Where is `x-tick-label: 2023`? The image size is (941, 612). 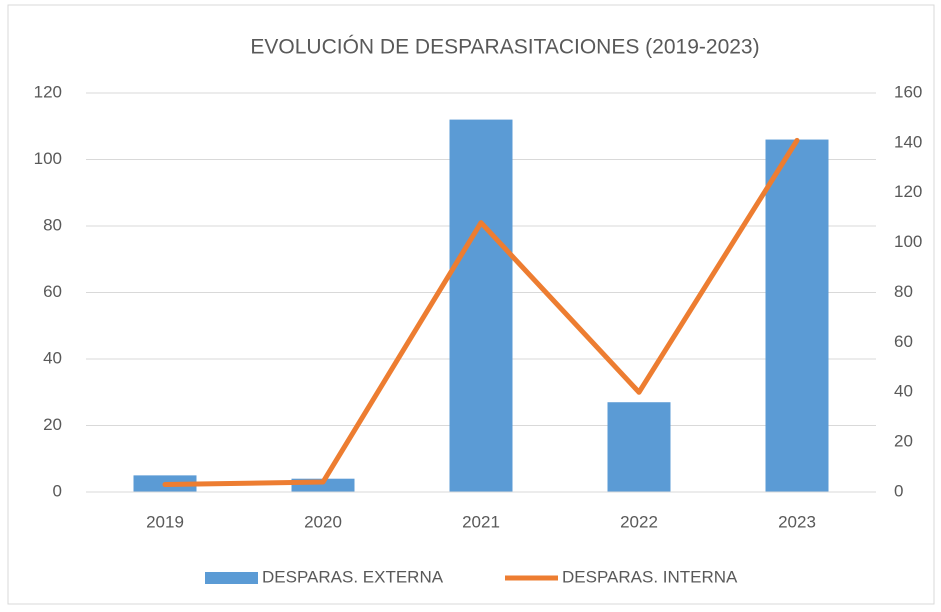 x-tick-label: 2023 is located at coordinates (797, 521).